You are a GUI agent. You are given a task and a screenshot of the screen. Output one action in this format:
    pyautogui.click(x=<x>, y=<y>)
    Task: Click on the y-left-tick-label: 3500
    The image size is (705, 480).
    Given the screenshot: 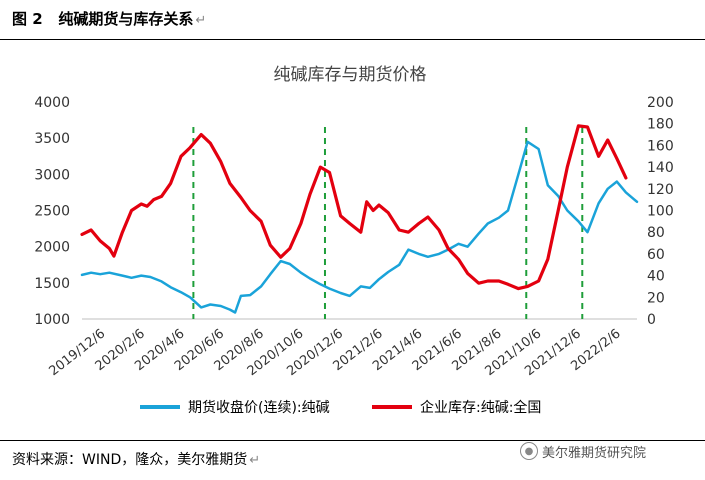 What is the action you would take?
    pyautogui.click(x=52, y=139)
    